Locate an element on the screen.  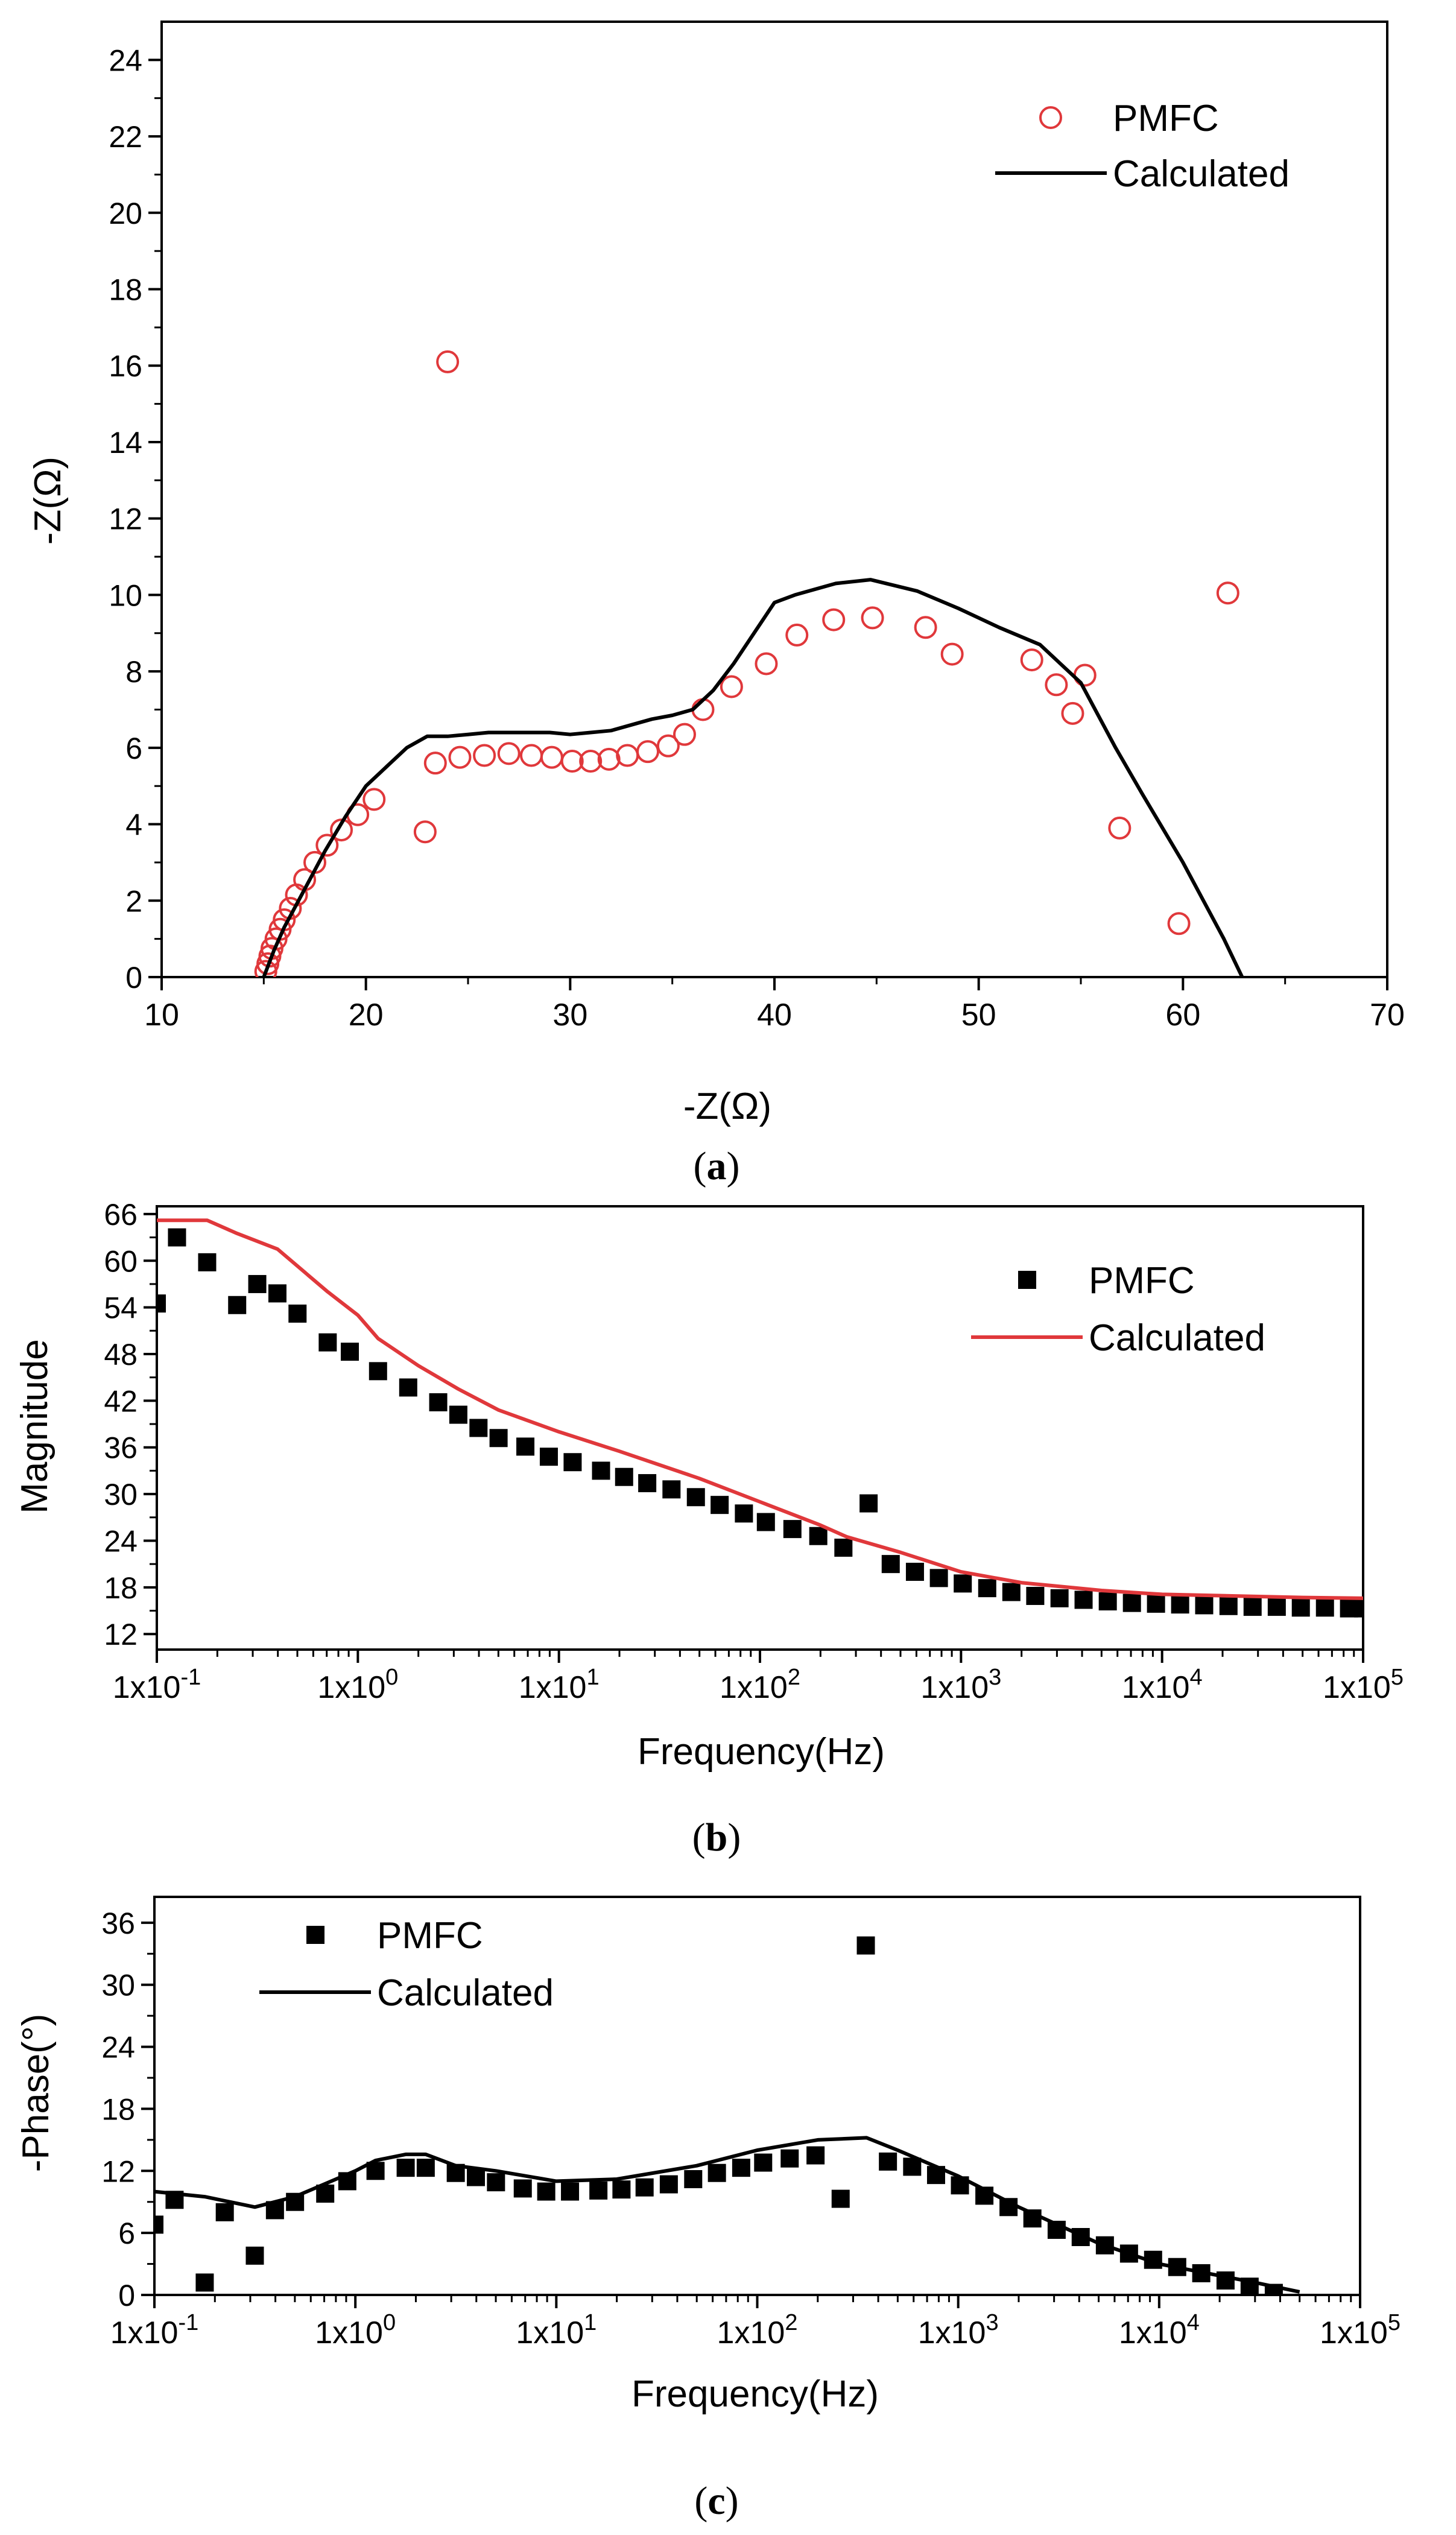
x-axis-title: Frequency(Hz) is located at coordinates (761, 1752).